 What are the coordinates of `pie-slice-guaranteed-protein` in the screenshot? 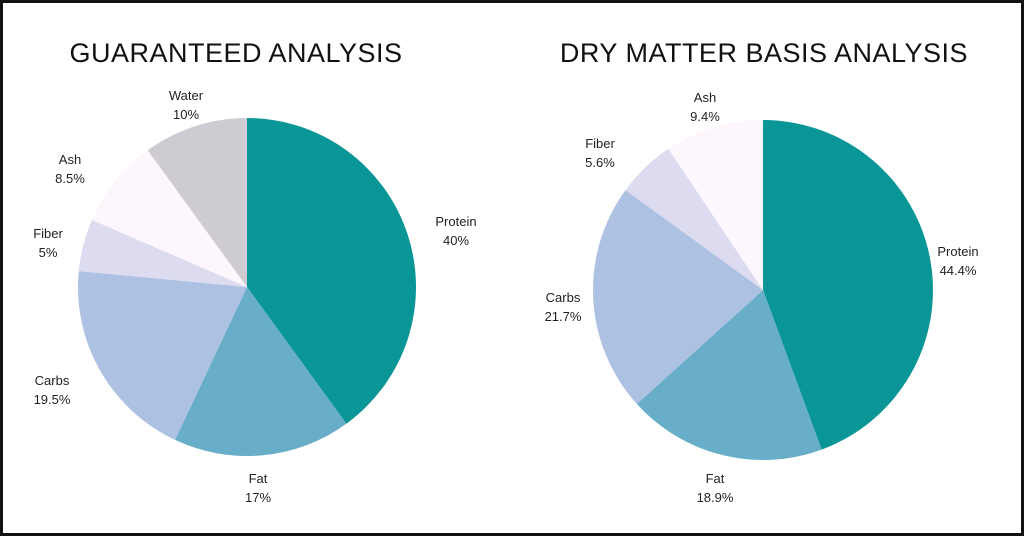 It's located at (331, 271).